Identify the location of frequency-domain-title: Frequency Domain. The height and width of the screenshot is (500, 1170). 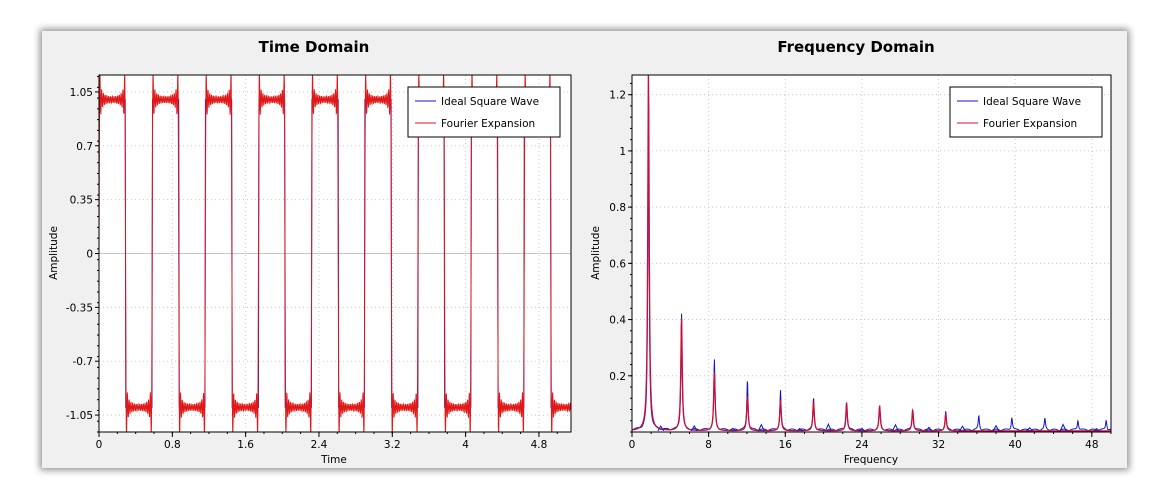
(855, 47).